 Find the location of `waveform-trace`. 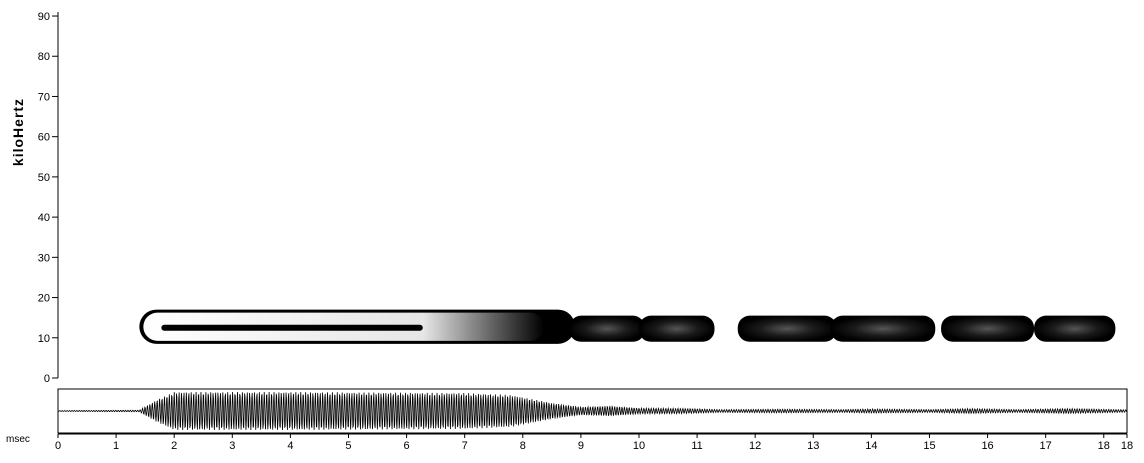

waveform-trace is located at coordinates (592, 411).